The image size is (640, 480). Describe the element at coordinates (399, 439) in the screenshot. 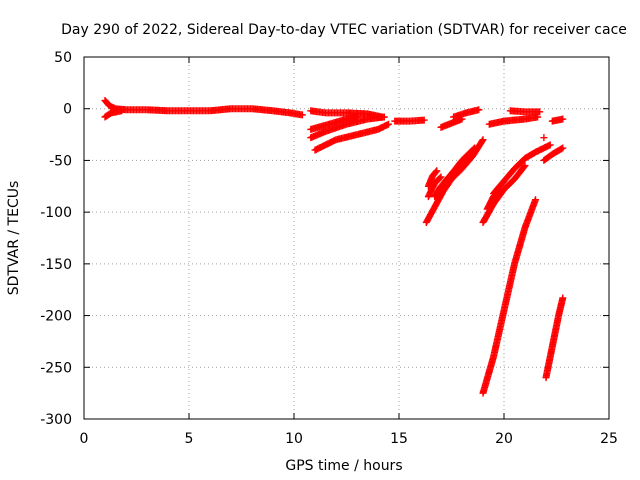

I see `x-tick-label: 15` at that location.